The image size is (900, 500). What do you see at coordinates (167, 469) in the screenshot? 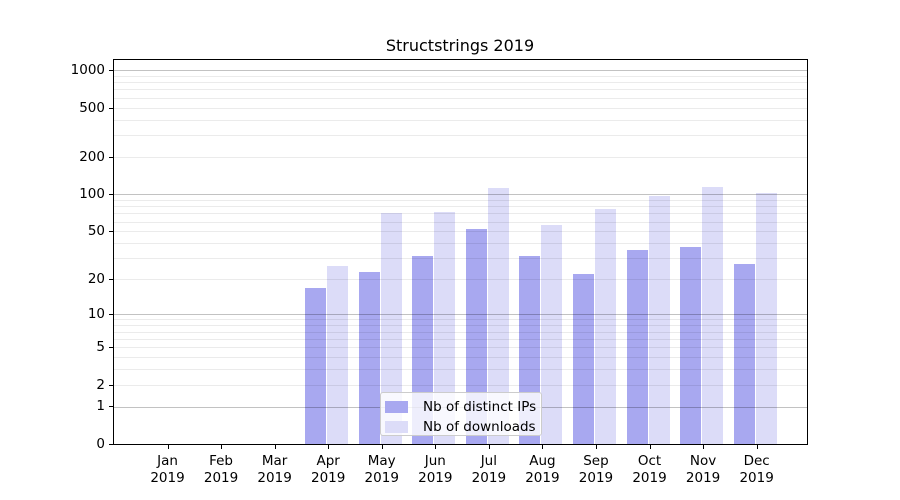
I see `x-tick-label-jan: Jan 2019` at bounding box center [167, 469].